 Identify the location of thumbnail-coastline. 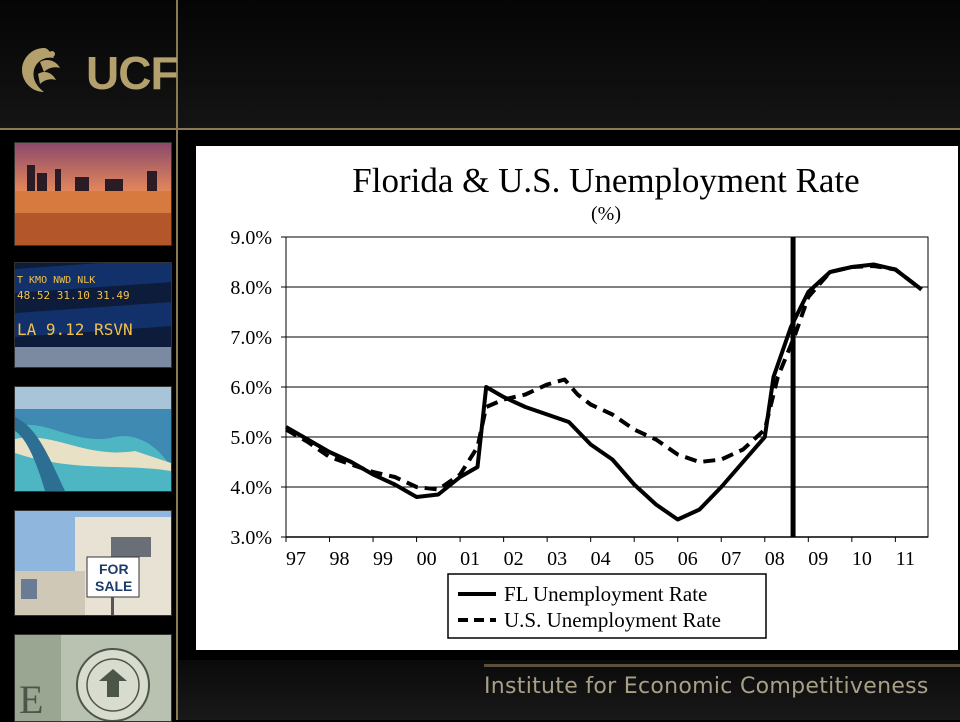
(93, 439).